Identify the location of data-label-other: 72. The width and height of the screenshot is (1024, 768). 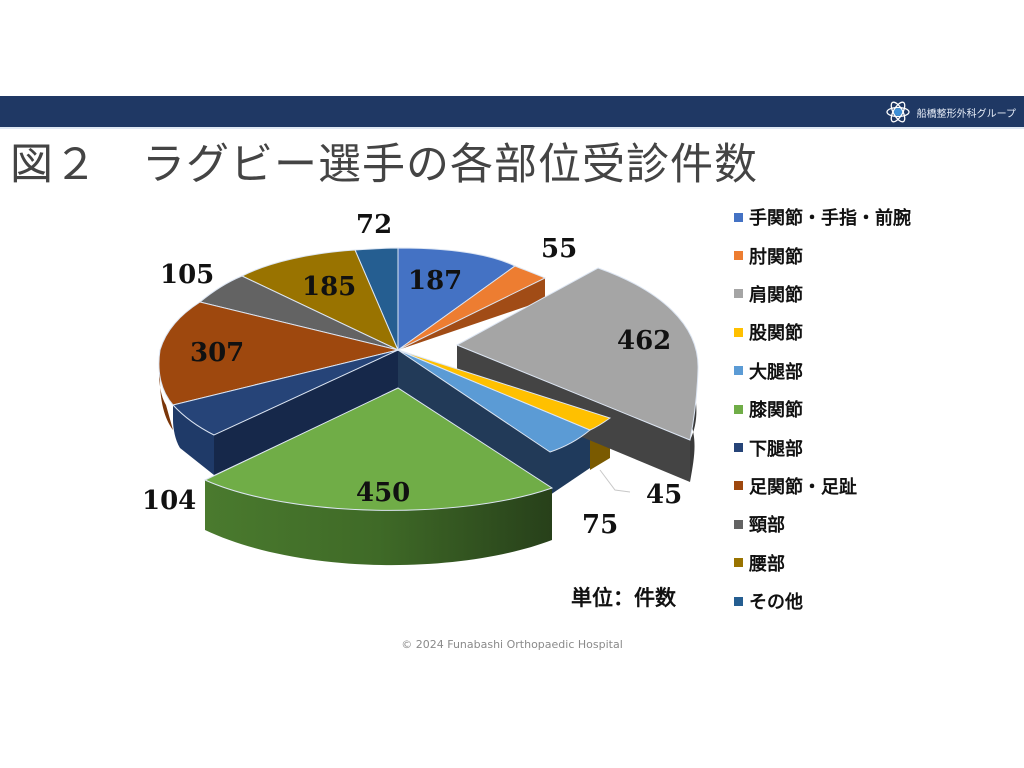
(374, 225).